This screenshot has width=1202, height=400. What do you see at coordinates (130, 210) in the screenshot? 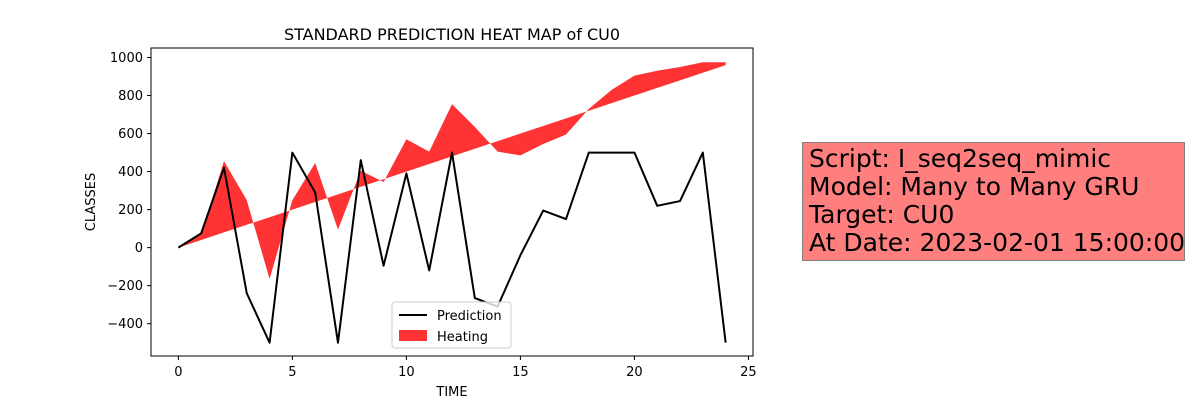
I see `y-tick-label: 200` at bounding box center [130, 210].